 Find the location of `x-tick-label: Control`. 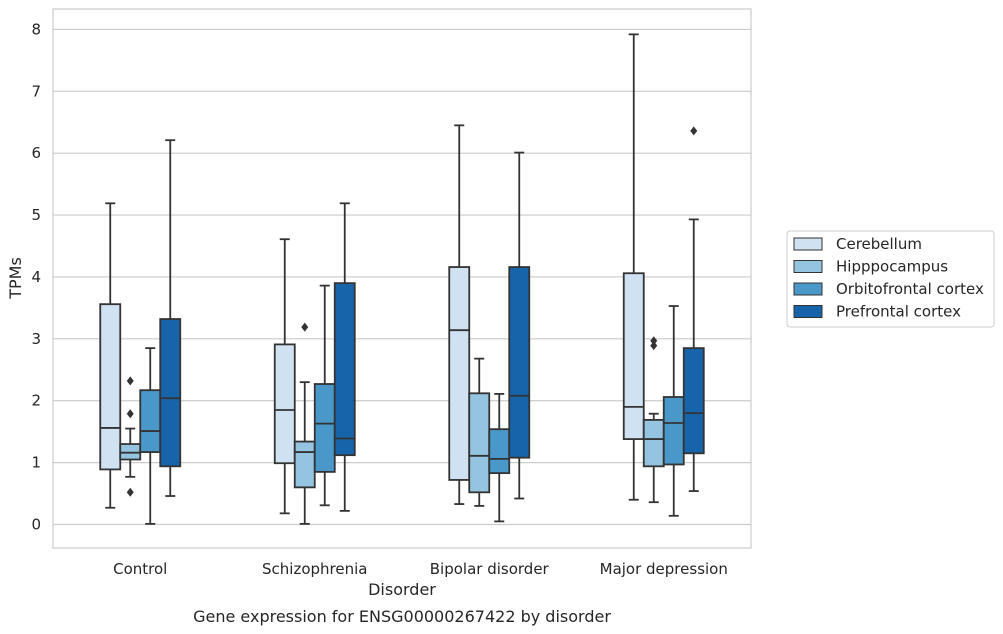

x-tick-label: Control is located at coordinates (140, 569).